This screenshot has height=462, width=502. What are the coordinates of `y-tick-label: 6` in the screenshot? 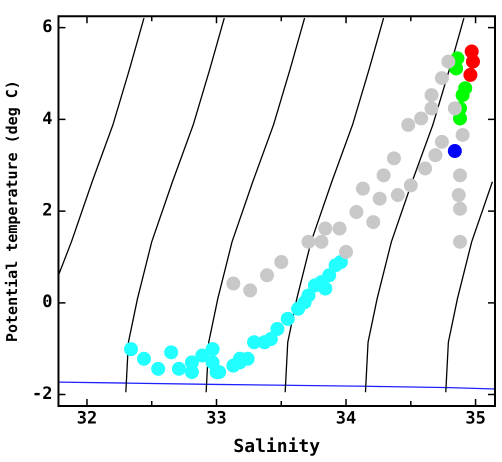 It's located at (47, 27).